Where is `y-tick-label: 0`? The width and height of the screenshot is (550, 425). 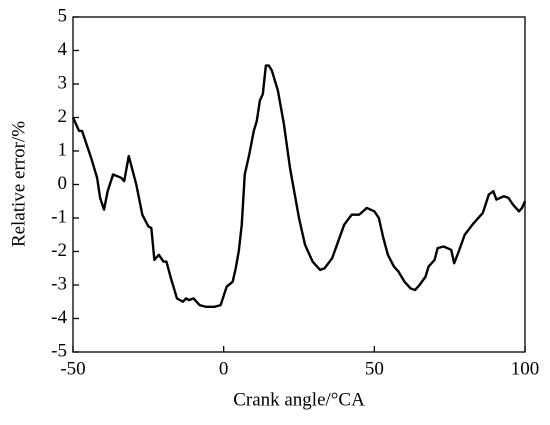
y-tick-label: 0 is located at coordinates (63, 183).